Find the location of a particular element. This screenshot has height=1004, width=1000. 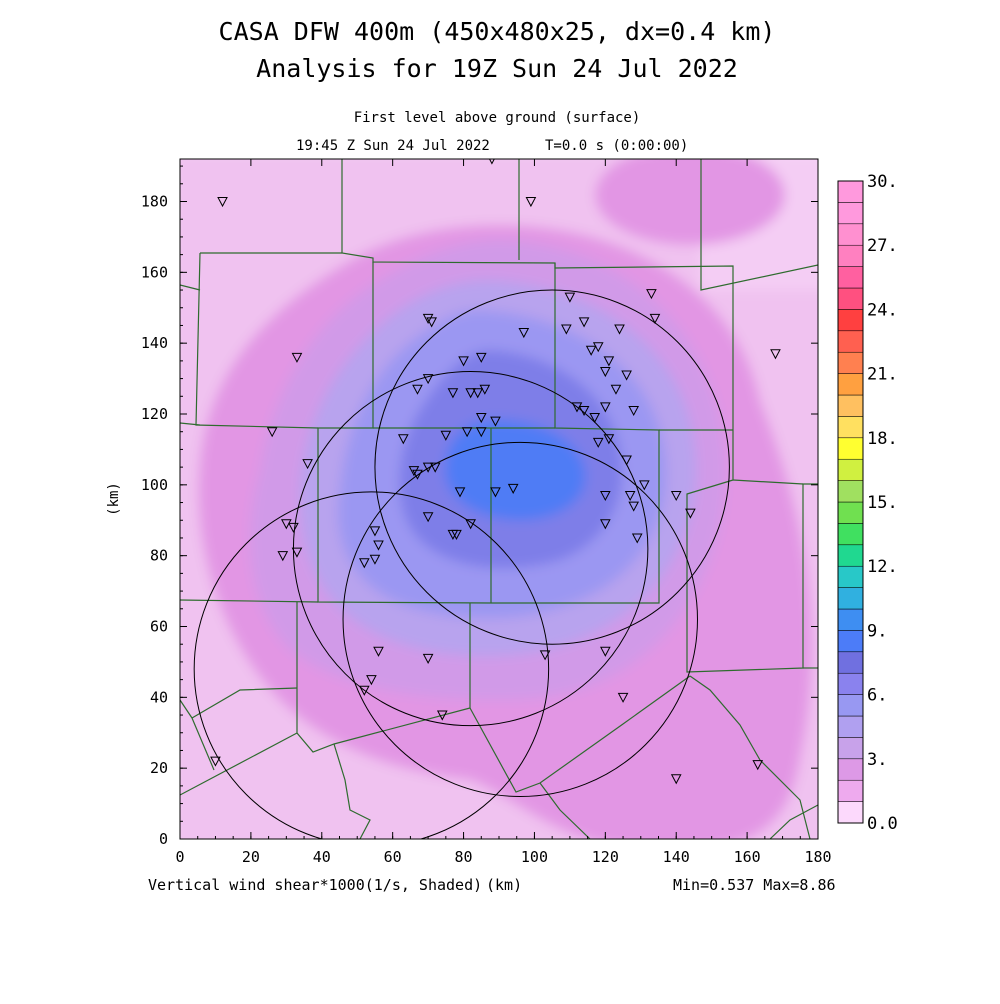

forecast-time-label: T=0.0 s (0:00:00) is located at coordinates (616, 146).